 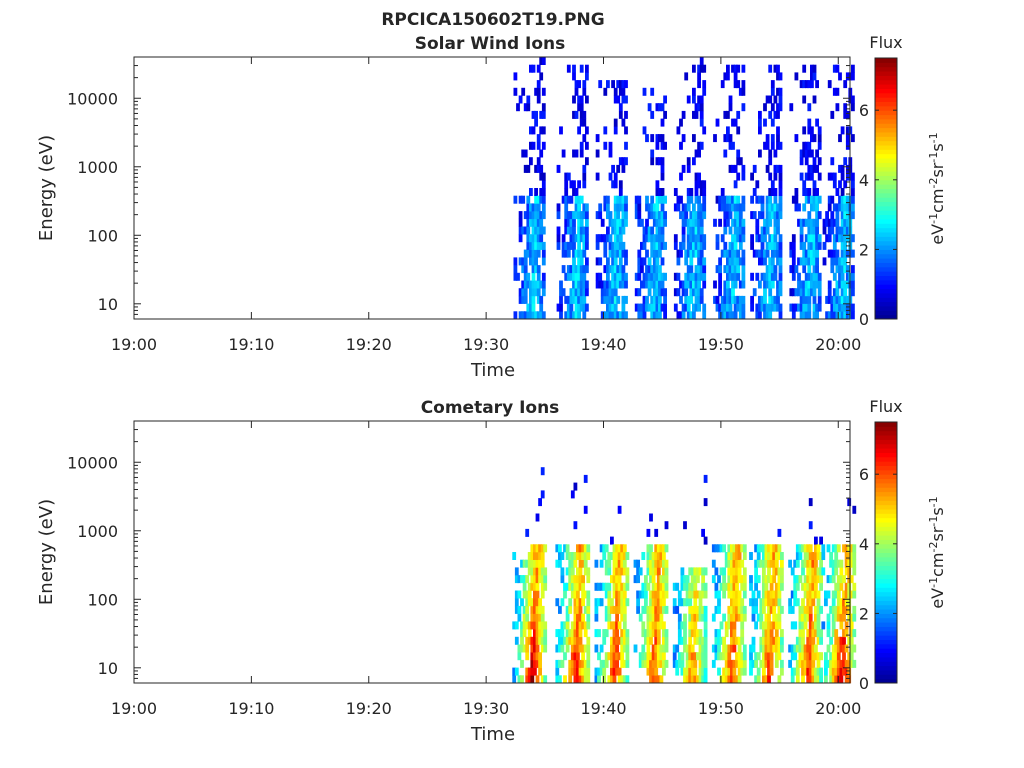 I want to click on colorbar-swatch, so click(x=886, y=191).